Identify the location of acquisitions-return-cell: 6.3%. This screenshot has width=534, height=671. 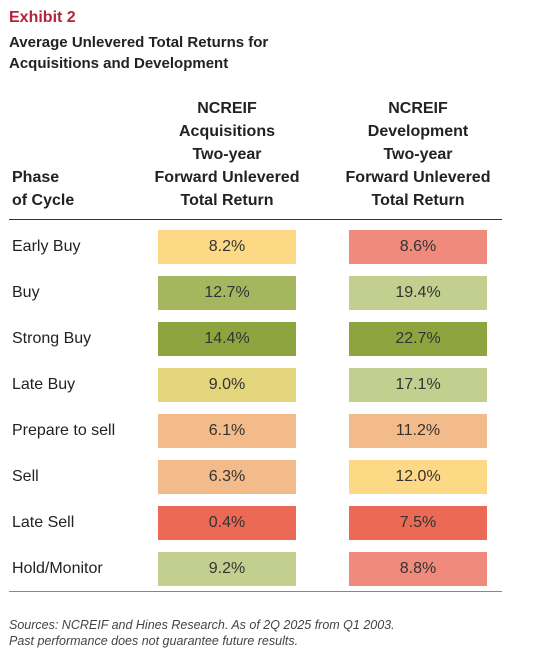
(227, 477).